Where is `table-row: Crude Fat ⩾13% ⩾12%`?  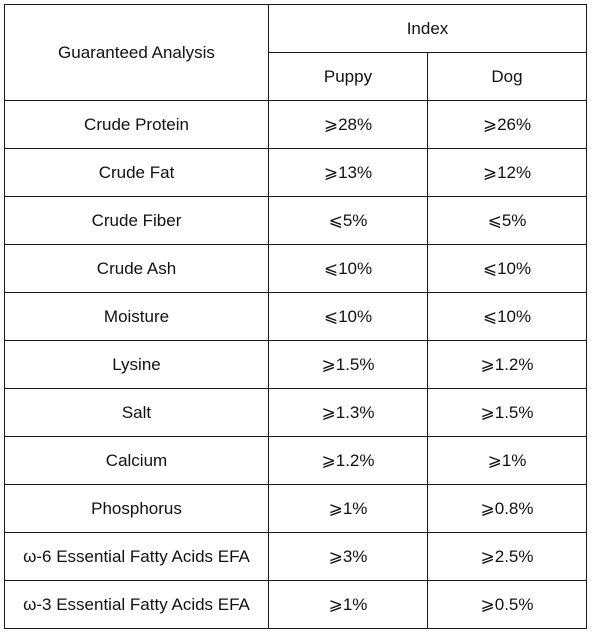 table-row: Crude Fat ⩾13% ⩾12% is located at coordinates (295, 172).